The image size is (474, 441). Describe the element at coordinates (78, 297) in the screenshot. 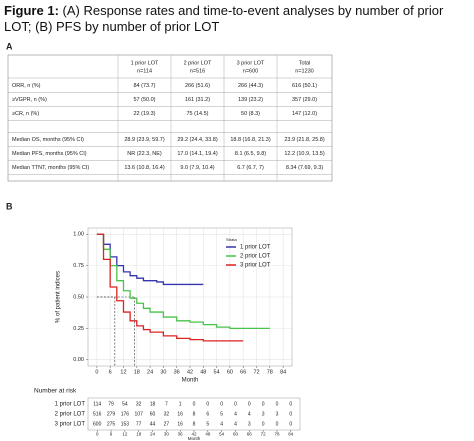

I see `y-tick-label: 0.50` at that location.